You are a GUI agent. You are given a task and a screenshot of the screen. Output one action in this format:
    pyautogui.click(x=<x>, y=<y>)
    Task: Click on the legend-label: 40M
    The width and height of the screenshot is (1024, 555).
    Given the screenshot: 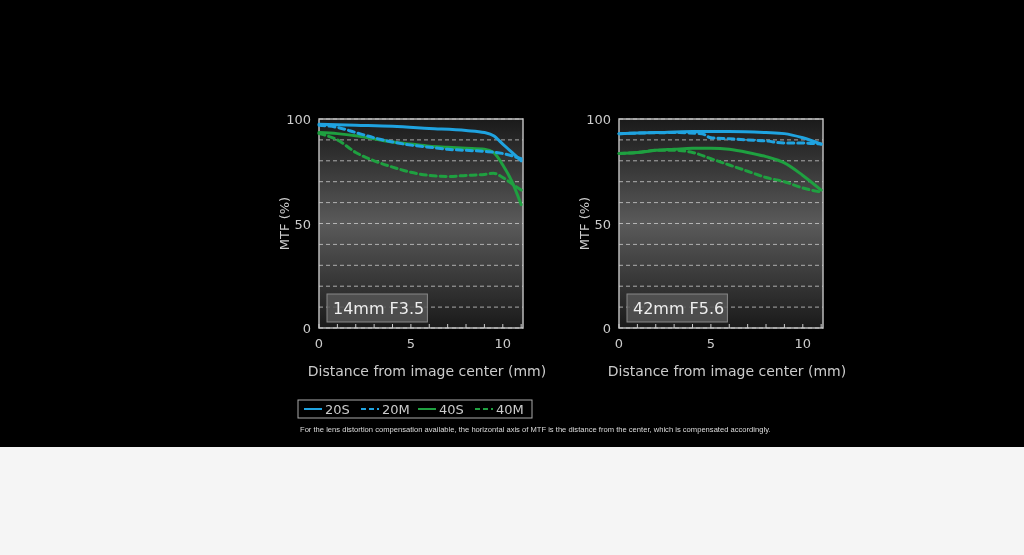 What is the action you would take?
    pyautogui.click(x=510, y=409)
    